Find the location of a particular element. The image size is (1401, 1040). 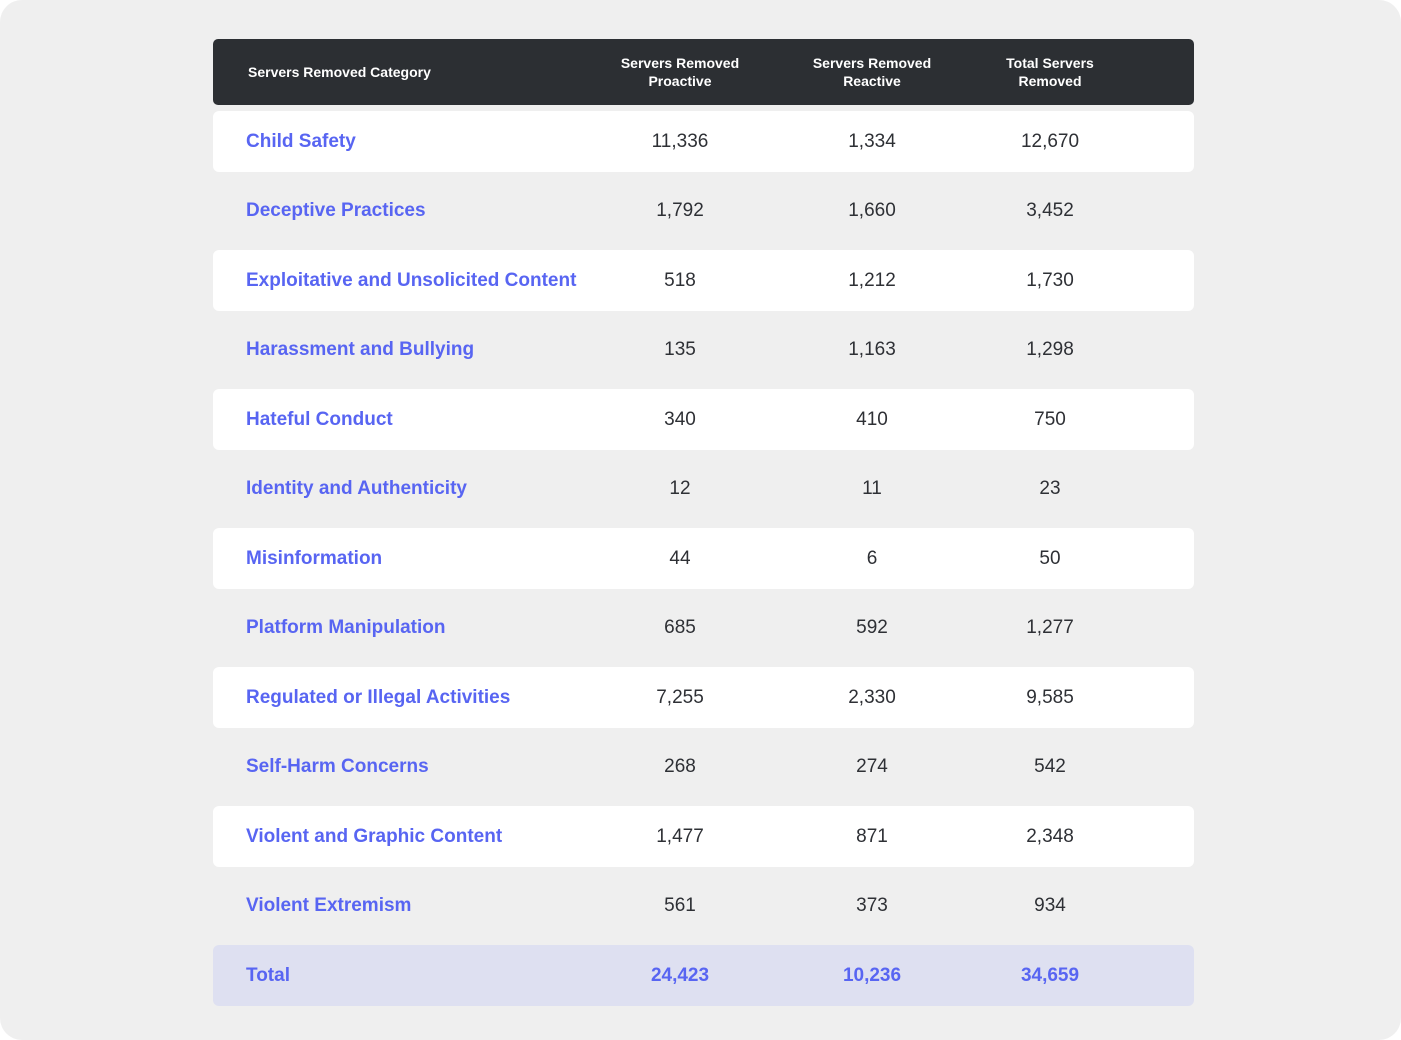

total-reactive: 10,236 is located at coordinates (872, 975).